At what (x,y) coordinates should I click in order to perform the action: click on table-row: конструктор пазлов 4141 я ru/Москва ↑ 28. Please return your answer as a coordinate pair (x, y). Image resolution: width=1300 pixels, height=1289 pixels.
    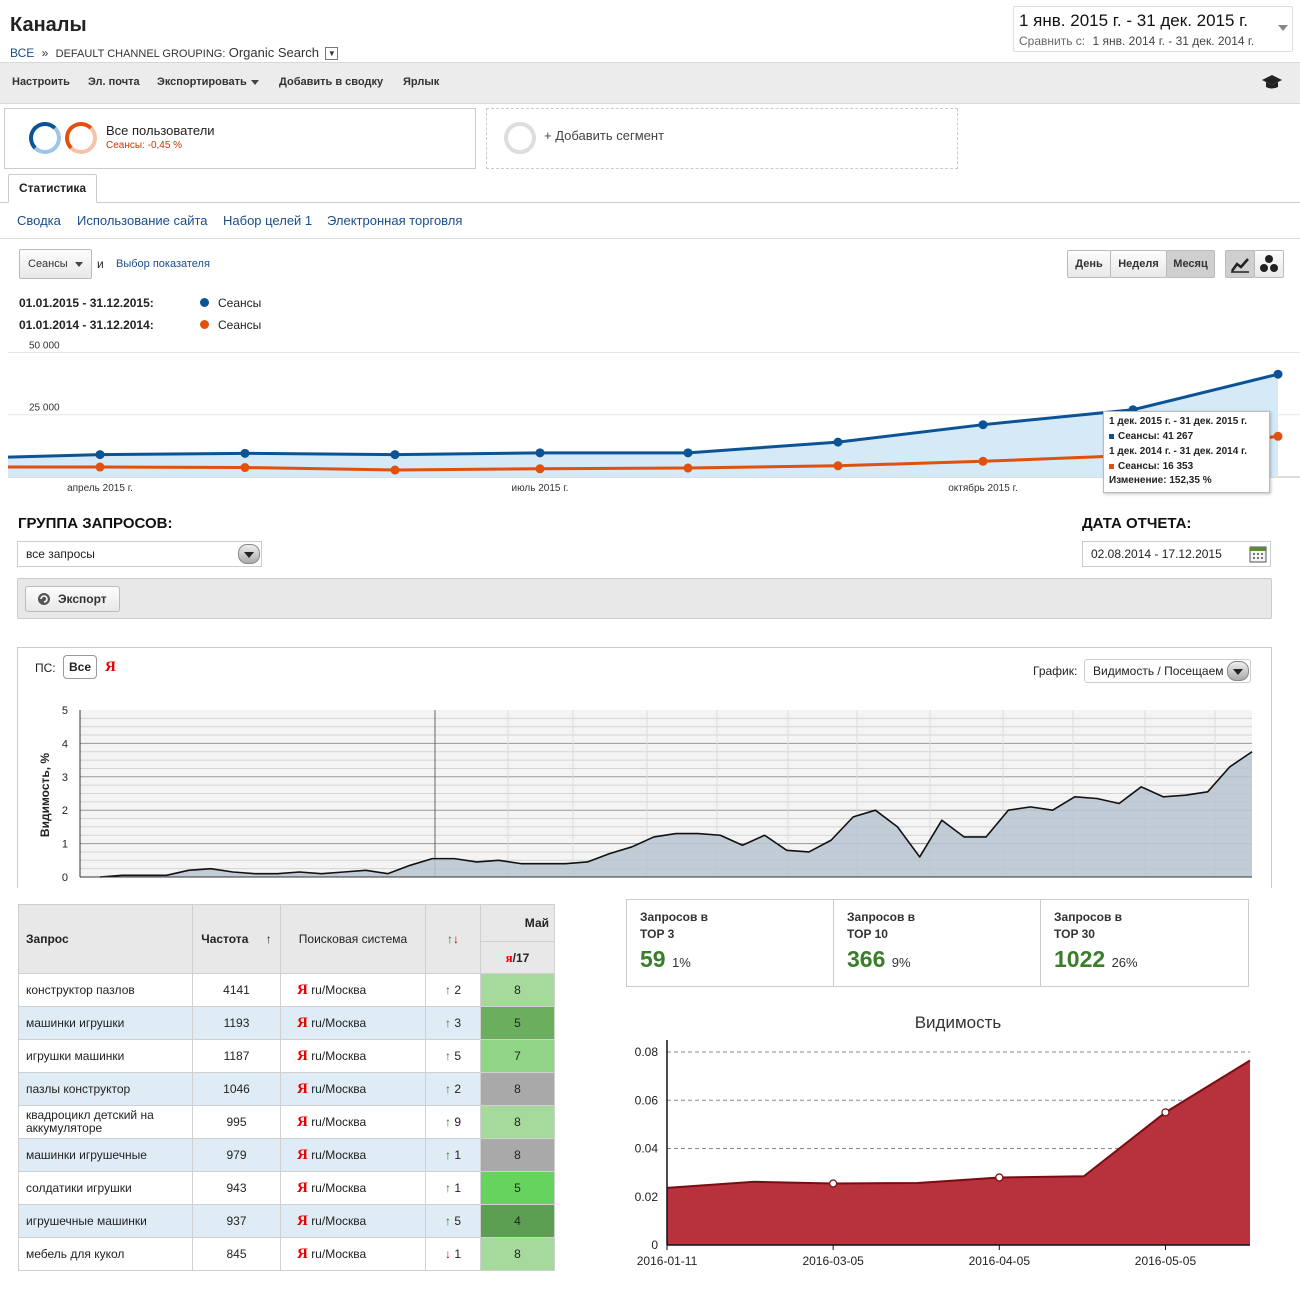
    Looking at the image, I should click on (286, 990).